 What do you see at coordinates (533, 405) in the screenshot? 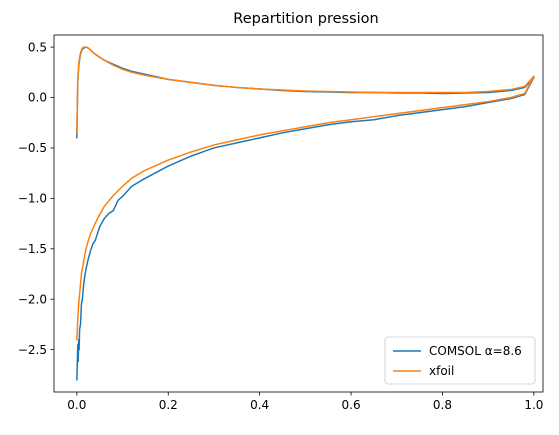
I see `x-tick-label: 1.0` at bounding box center [533, 405].